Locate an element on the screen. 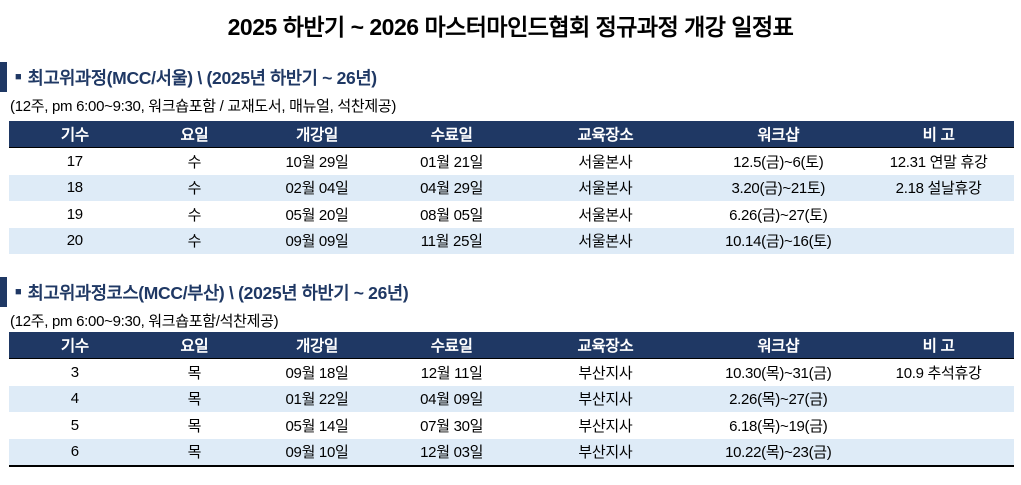 This screenshot has width=1021, height=485. table-cell: 12.31 연말 휴강 is located at coordinates (938, 162).